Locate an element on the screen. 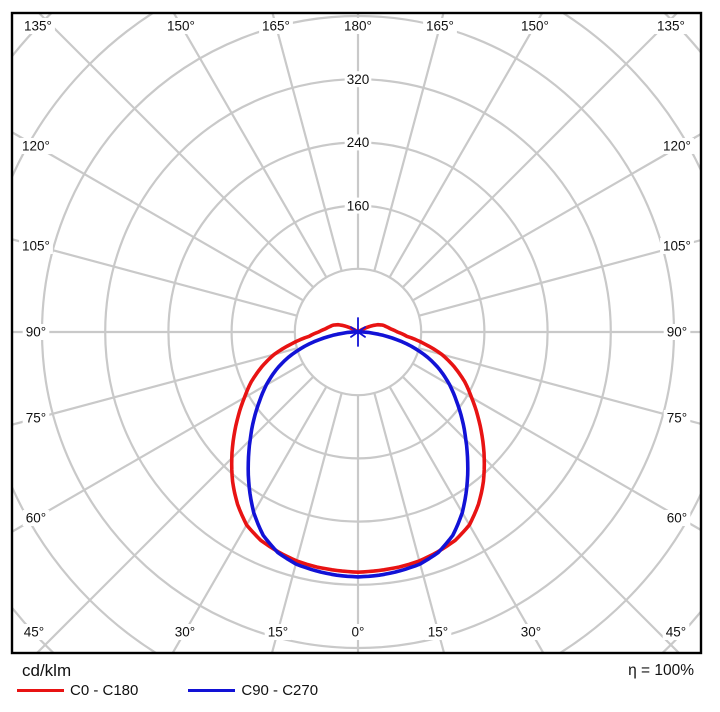  angle-label-right: 120° is located at coordinates (677, 146).